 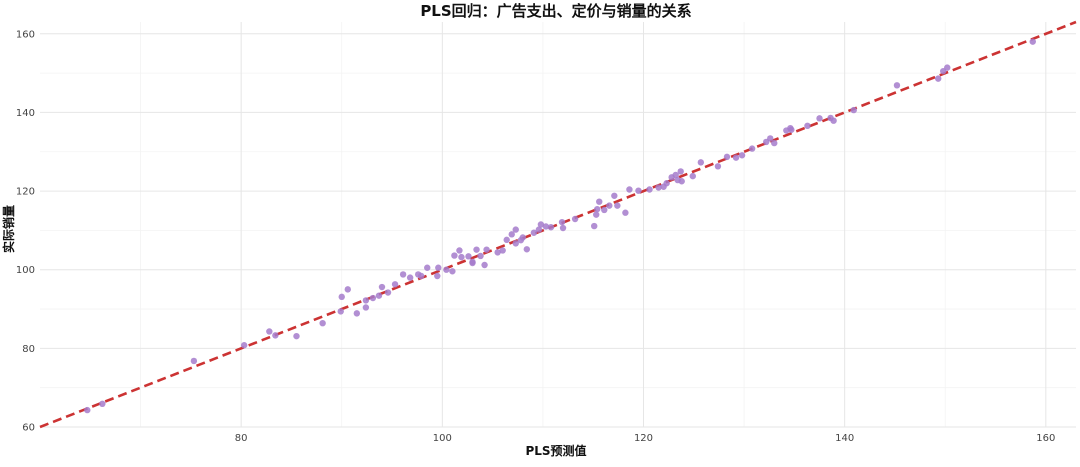 I want to click on y-axis-title: 实际销量, so click(x=8, y=229).